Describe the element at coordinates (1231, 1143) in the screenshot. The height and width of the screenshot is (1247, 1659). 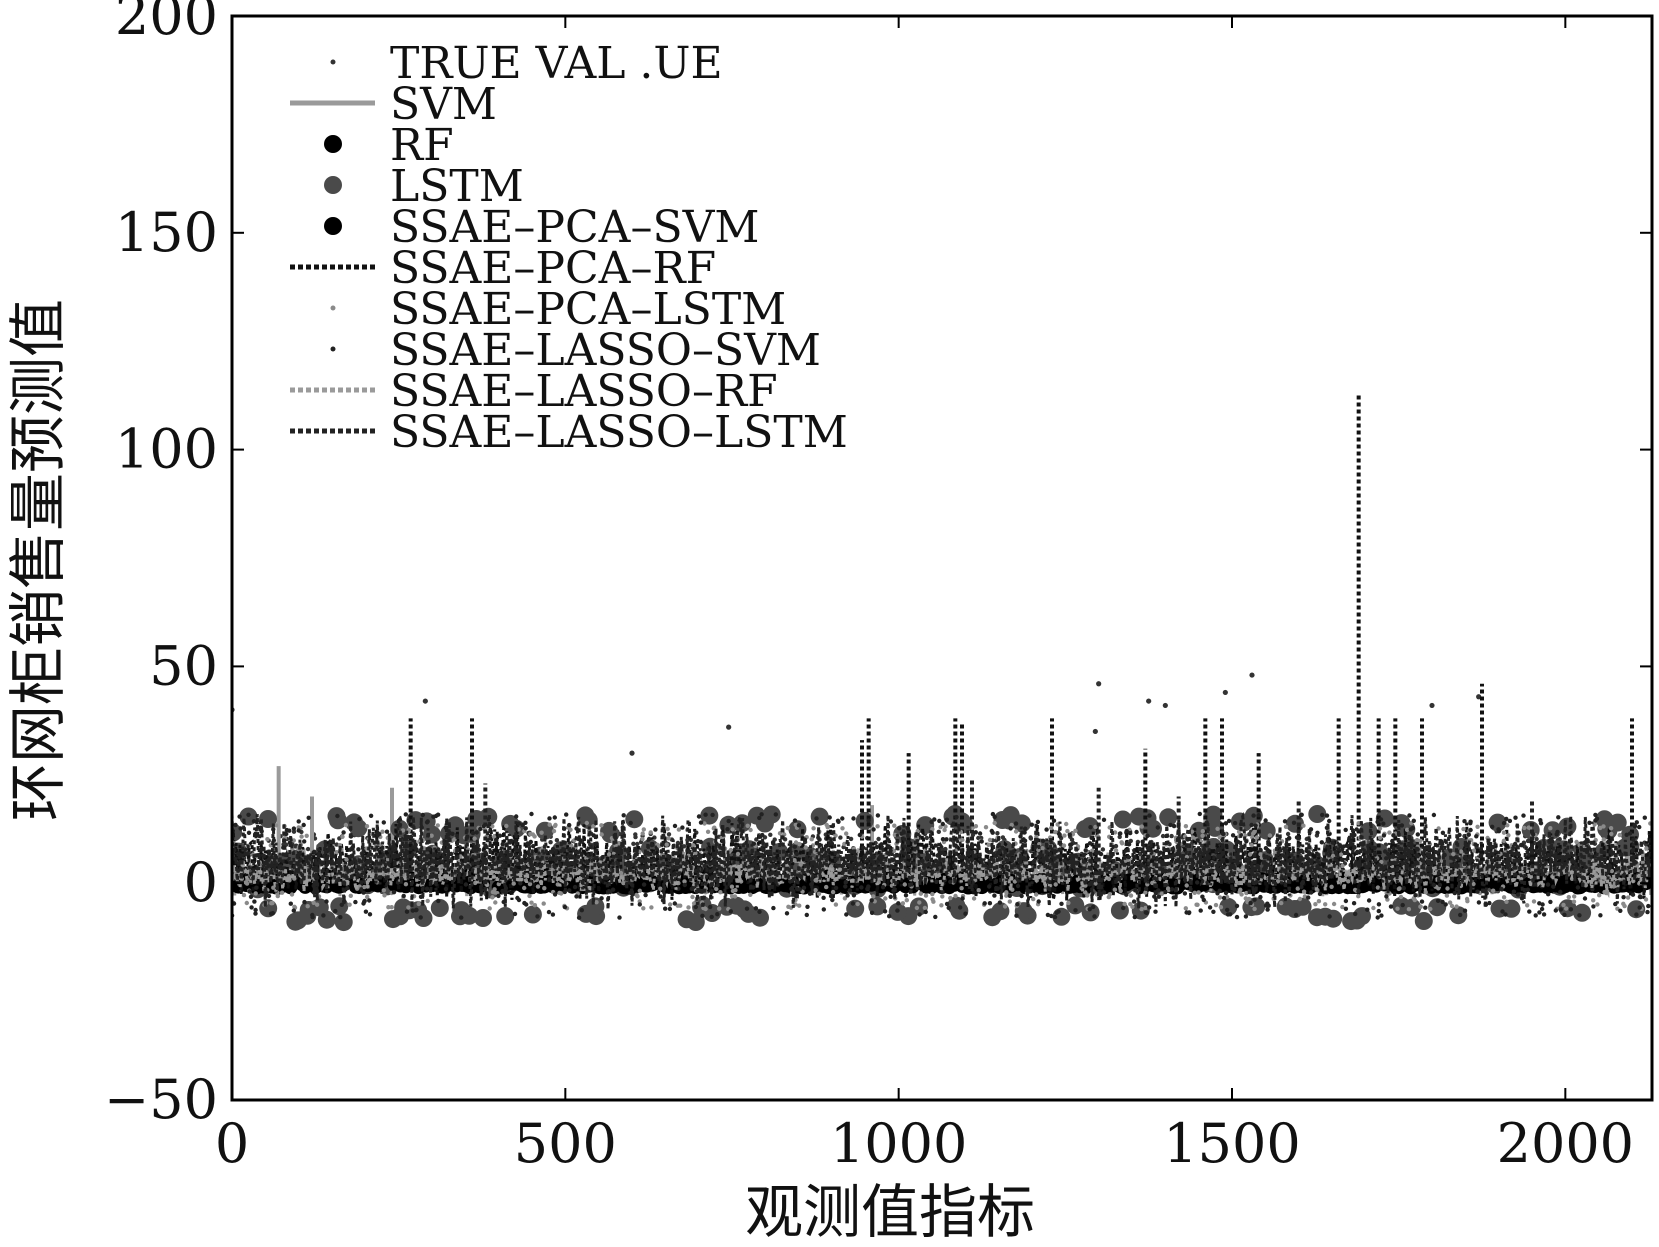
I see `x-tick-label-1500: 1500` at that location.